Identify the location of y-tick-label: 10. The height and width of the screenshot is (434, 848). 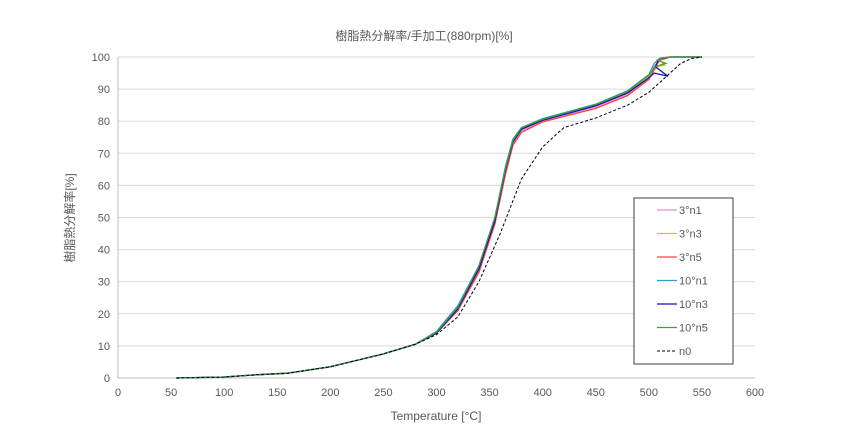
(104, 347).